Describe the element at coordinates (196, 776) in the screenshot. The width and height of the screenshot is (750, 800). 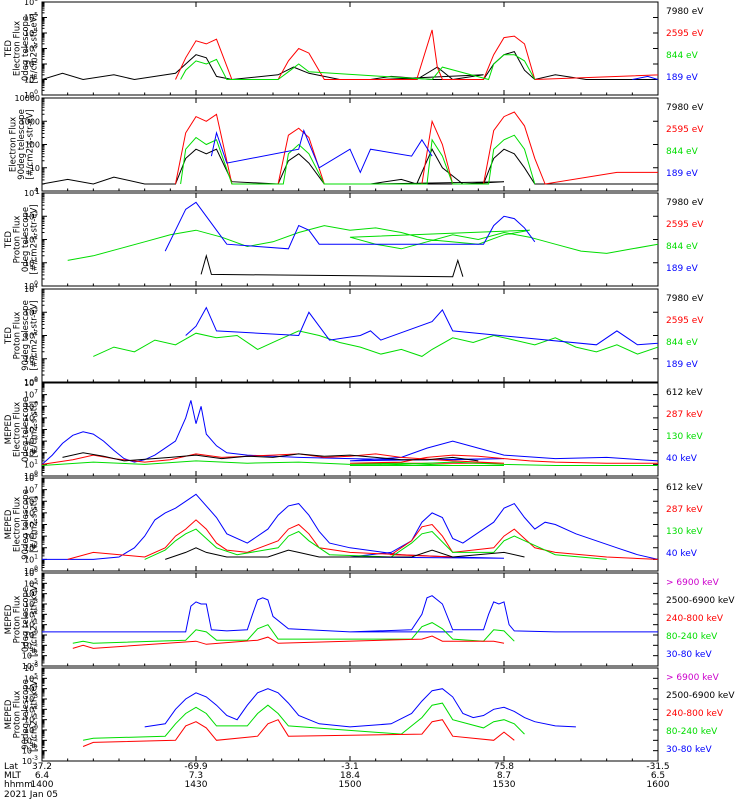
I see `x-tick-label: 7.3` at that location.